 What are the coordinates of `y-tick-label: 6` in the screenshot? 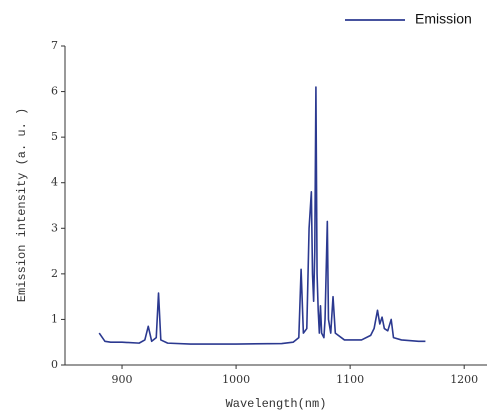 It's located at (54, 91).